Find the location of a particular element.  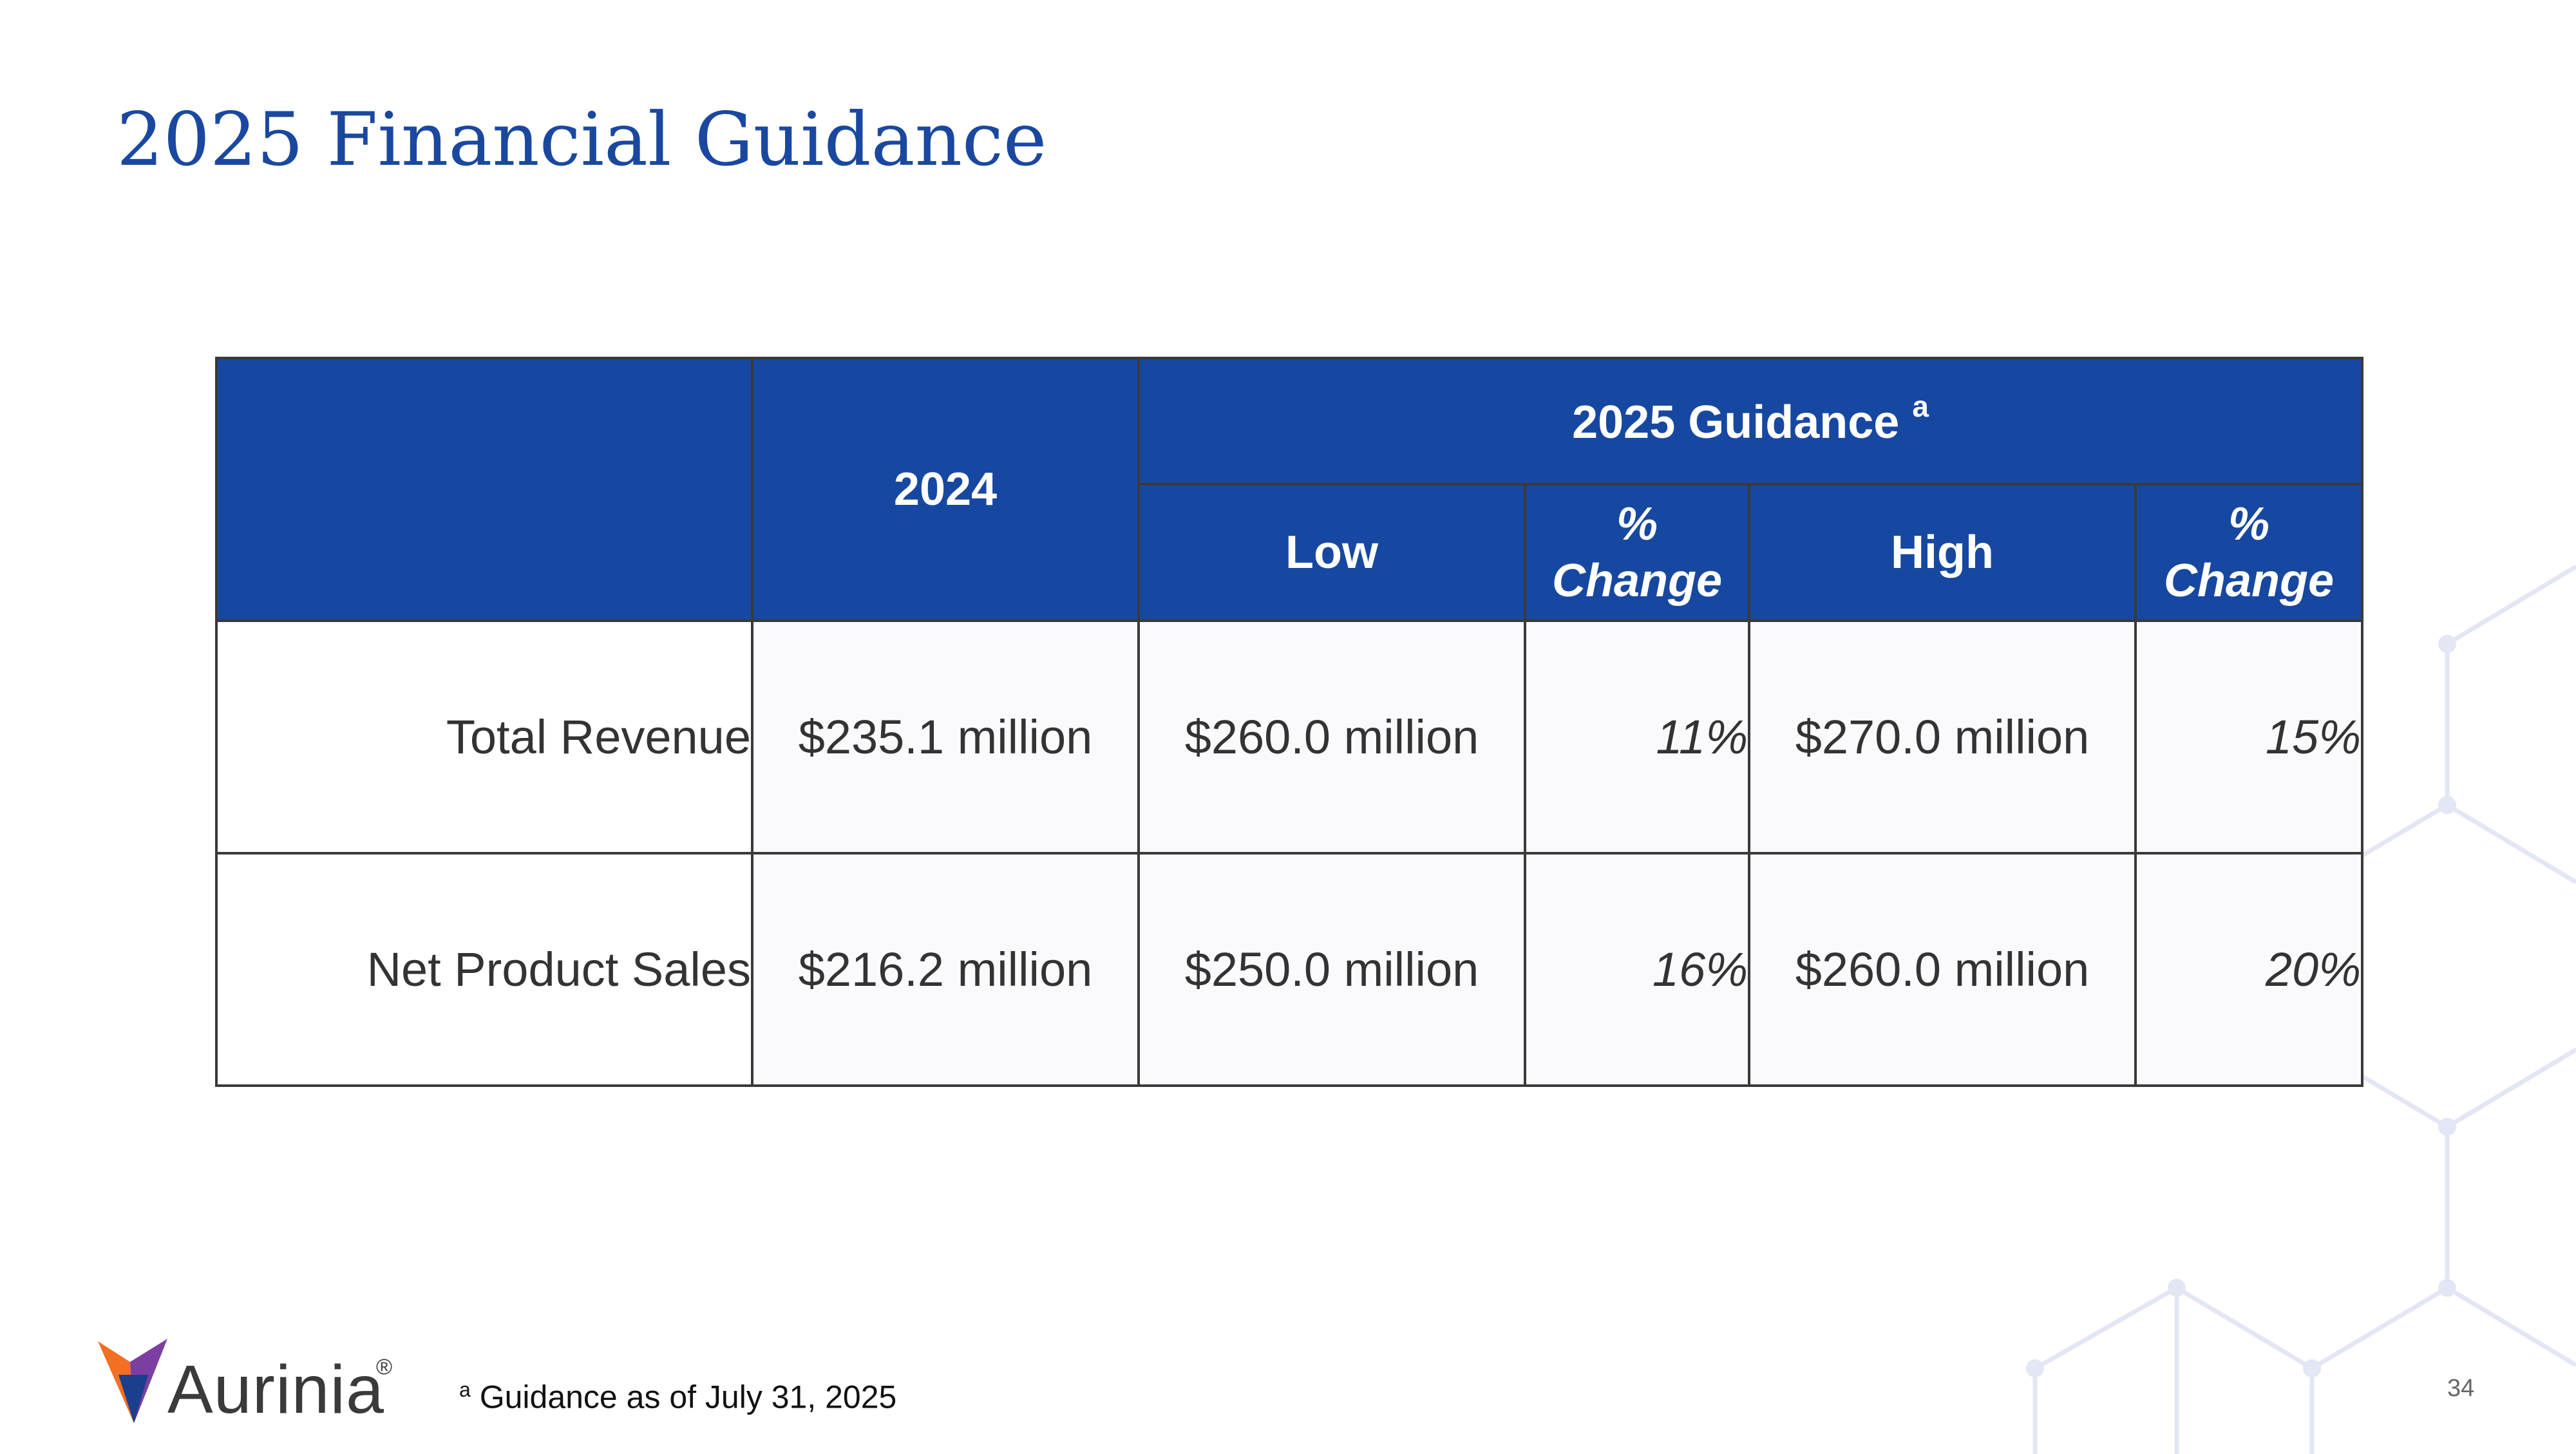

header-blank-cell is located at coordinates (484, 489).